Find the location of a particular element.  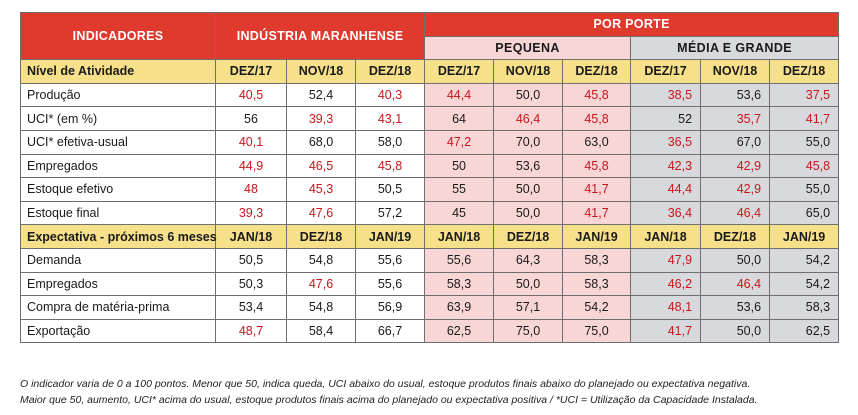

header-indicadores: INDICADORES is located at coordinates (118, 36).